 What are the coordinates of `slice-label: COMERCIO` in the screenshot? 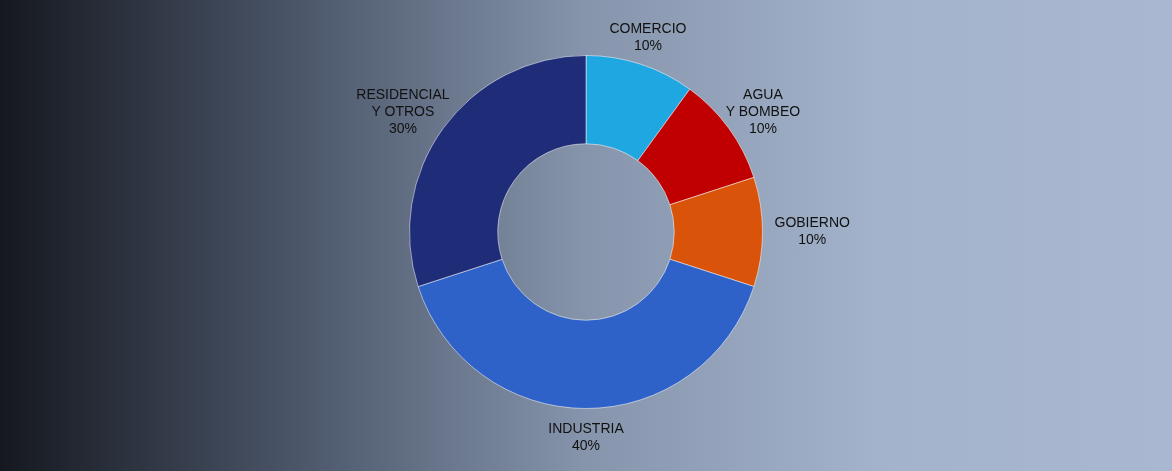 It's located at (648, 27).